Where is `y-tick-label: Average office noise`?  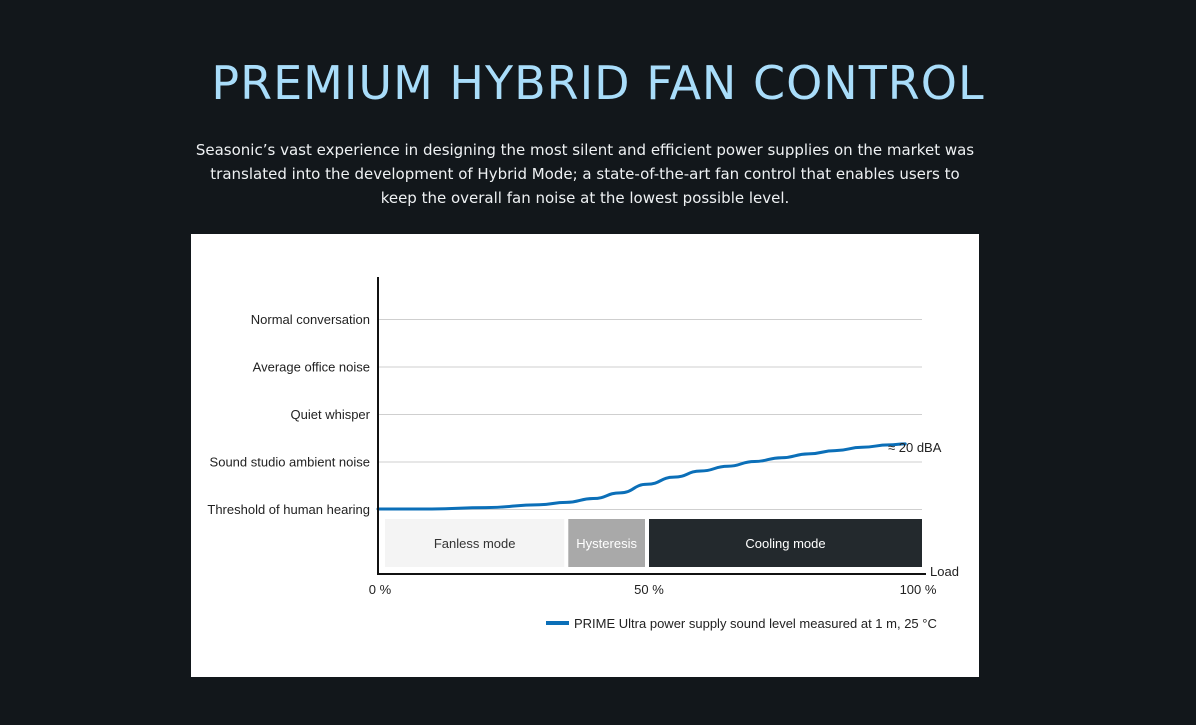 y-tick-label: Average office noise is located at coordinates (311, 367).